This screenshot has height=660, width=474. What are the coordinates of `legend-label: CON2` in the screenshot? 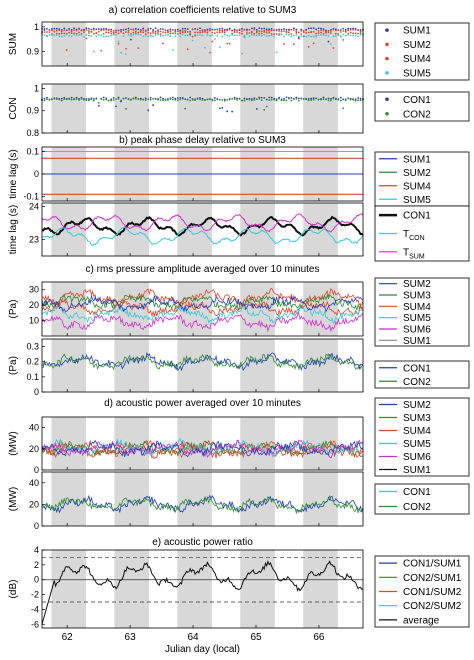 It's located at (417, 507).